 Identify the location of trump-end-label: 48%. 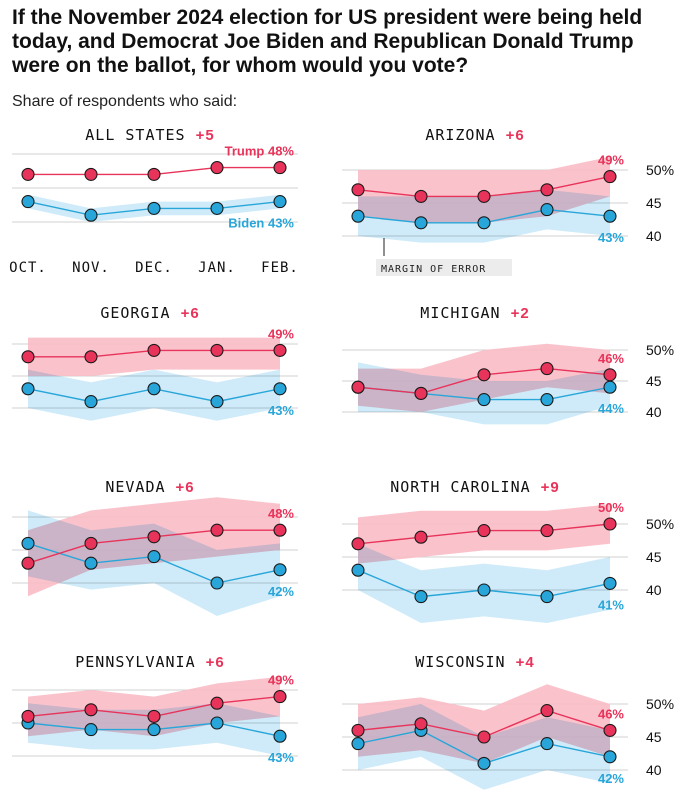
(281, 513).